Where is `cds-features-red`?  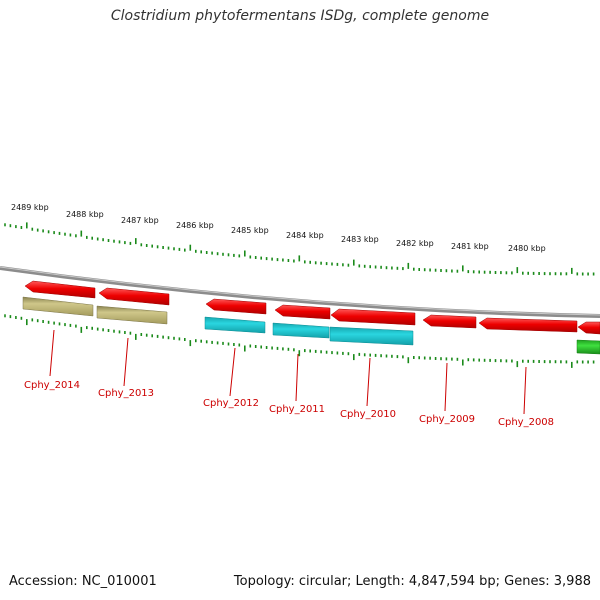 cds-features-red is located at coordinates (312, 307).